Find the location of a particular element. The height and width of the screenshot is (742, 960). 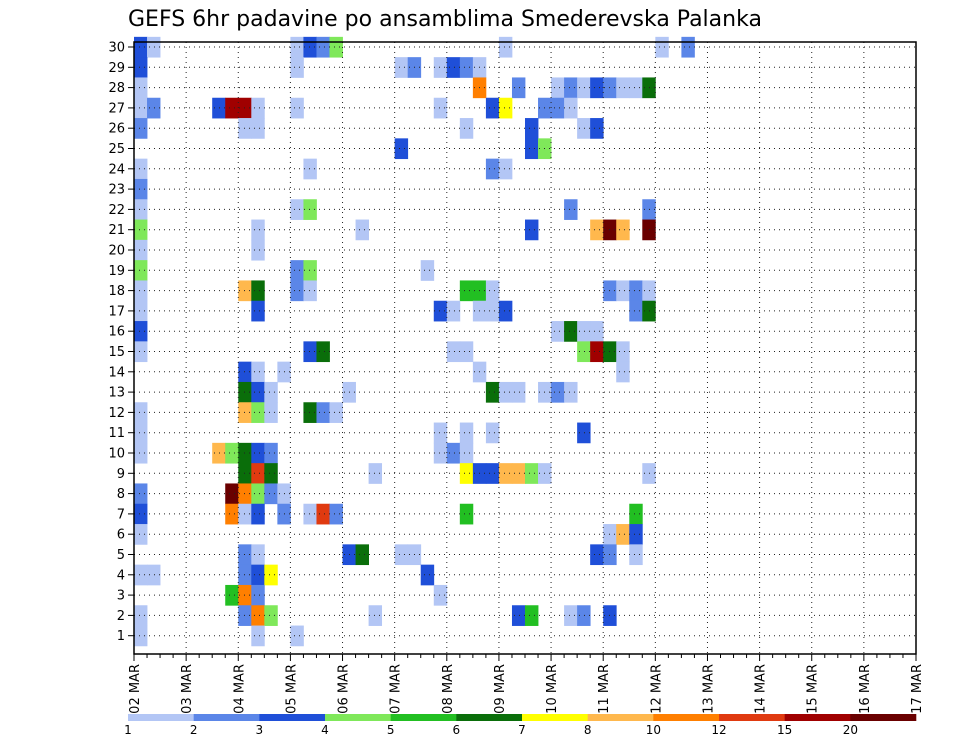

x-tick-label: 13 MAR is located at coordinates (708, 689).